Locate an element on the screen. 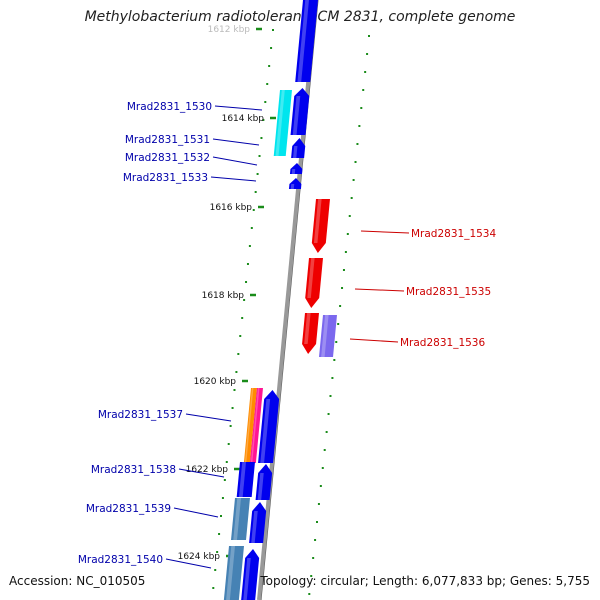 The image size is (600, 600). gene-label: Mrad2831_1535 is located at coordinates (448, 292).